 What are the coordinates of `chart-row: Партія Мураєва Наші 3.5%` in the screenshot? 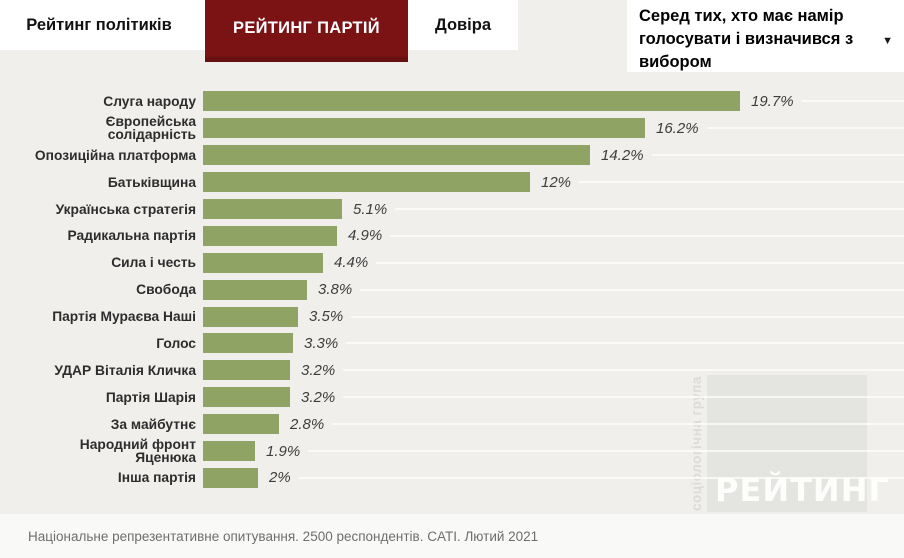 It's located at (452, 316).